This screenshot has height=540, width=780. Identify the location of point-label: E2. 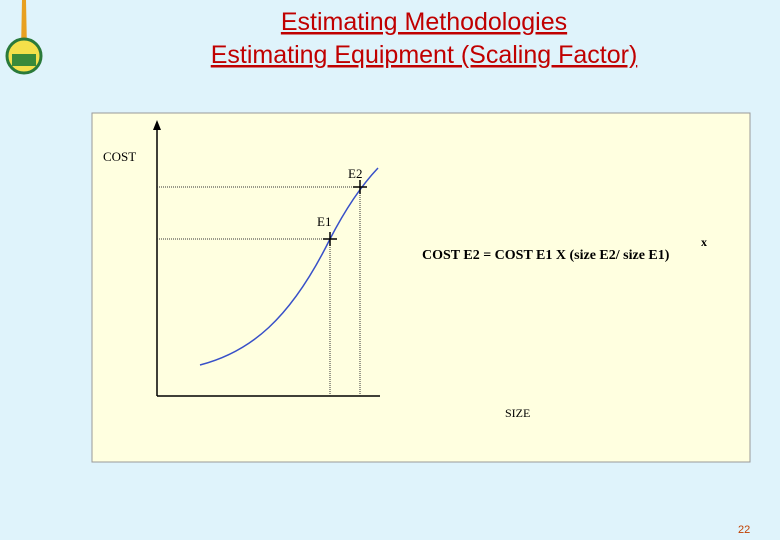
(355, 173).